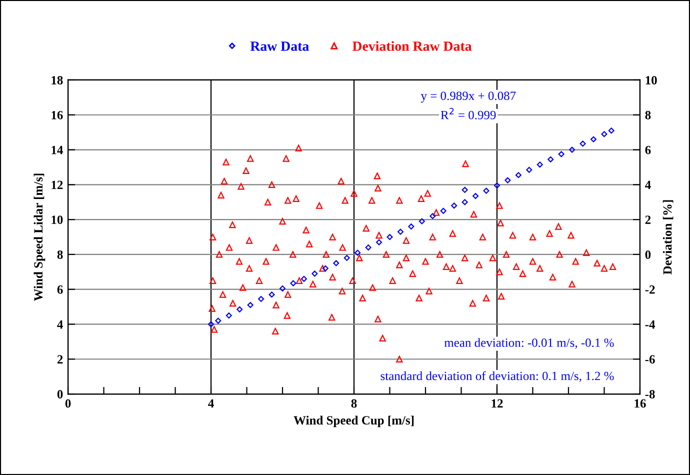  Describe the element at coordinates (57, 184) in the screenshot. I see `y-tick-label: 12` at that location.